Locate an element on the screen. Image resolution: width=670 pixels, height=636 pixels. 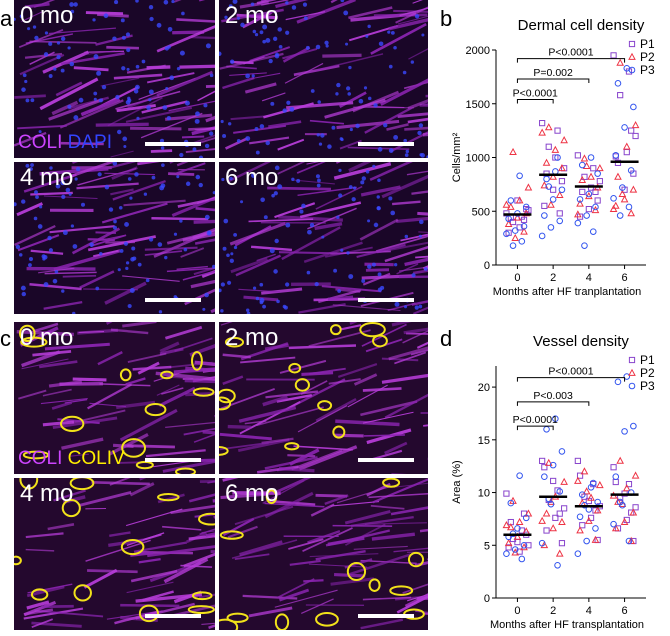
chart-title: Vessel density is located at coordinates (581, 341).